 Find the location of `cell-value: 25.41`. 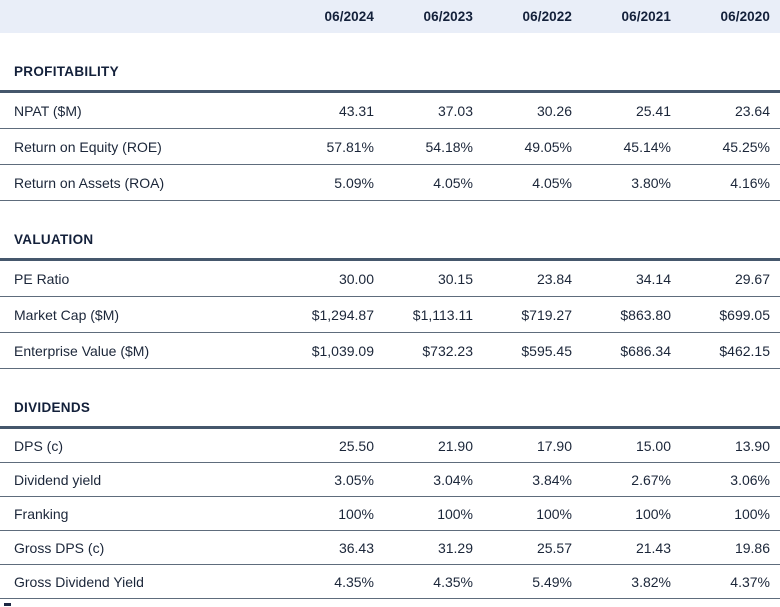

cell-value: 25.41 is located at coordinates (653, 110).